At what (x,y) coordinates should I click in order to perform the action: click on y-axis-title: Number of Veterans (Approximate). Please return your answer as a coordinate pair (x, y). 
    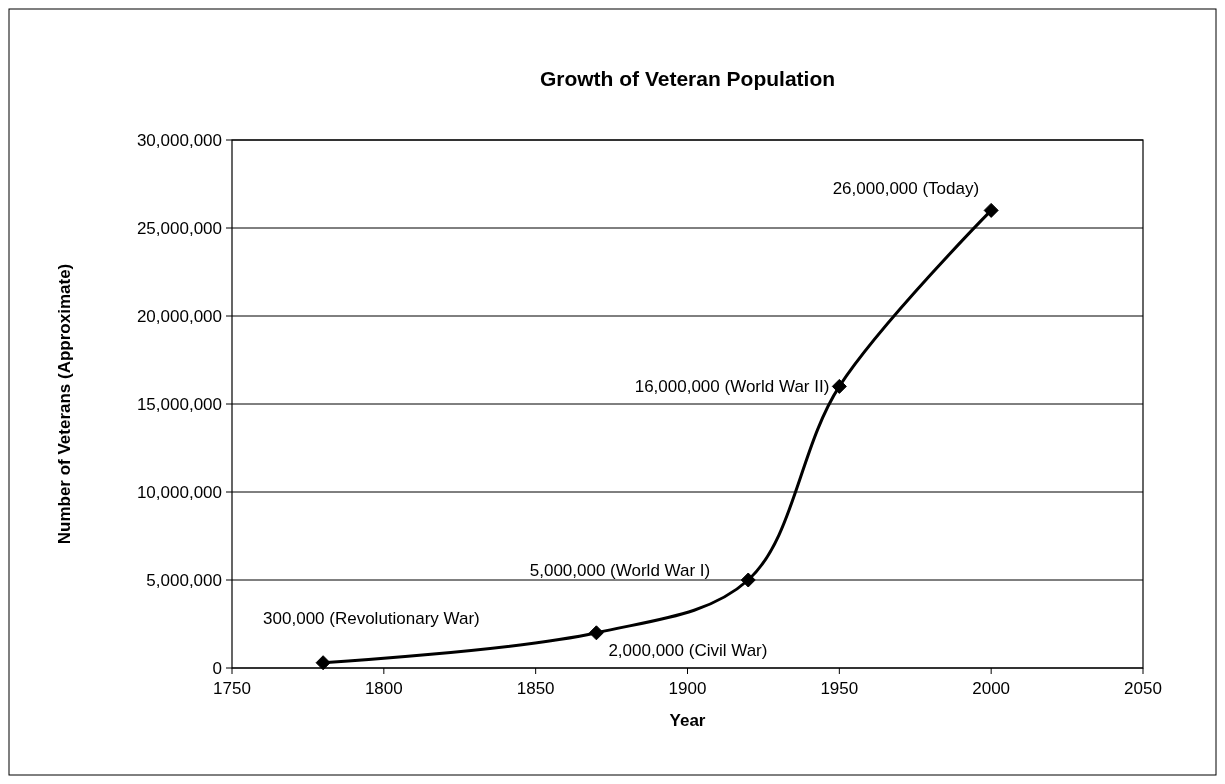
    Looking at the image, I should click on (64, 404).